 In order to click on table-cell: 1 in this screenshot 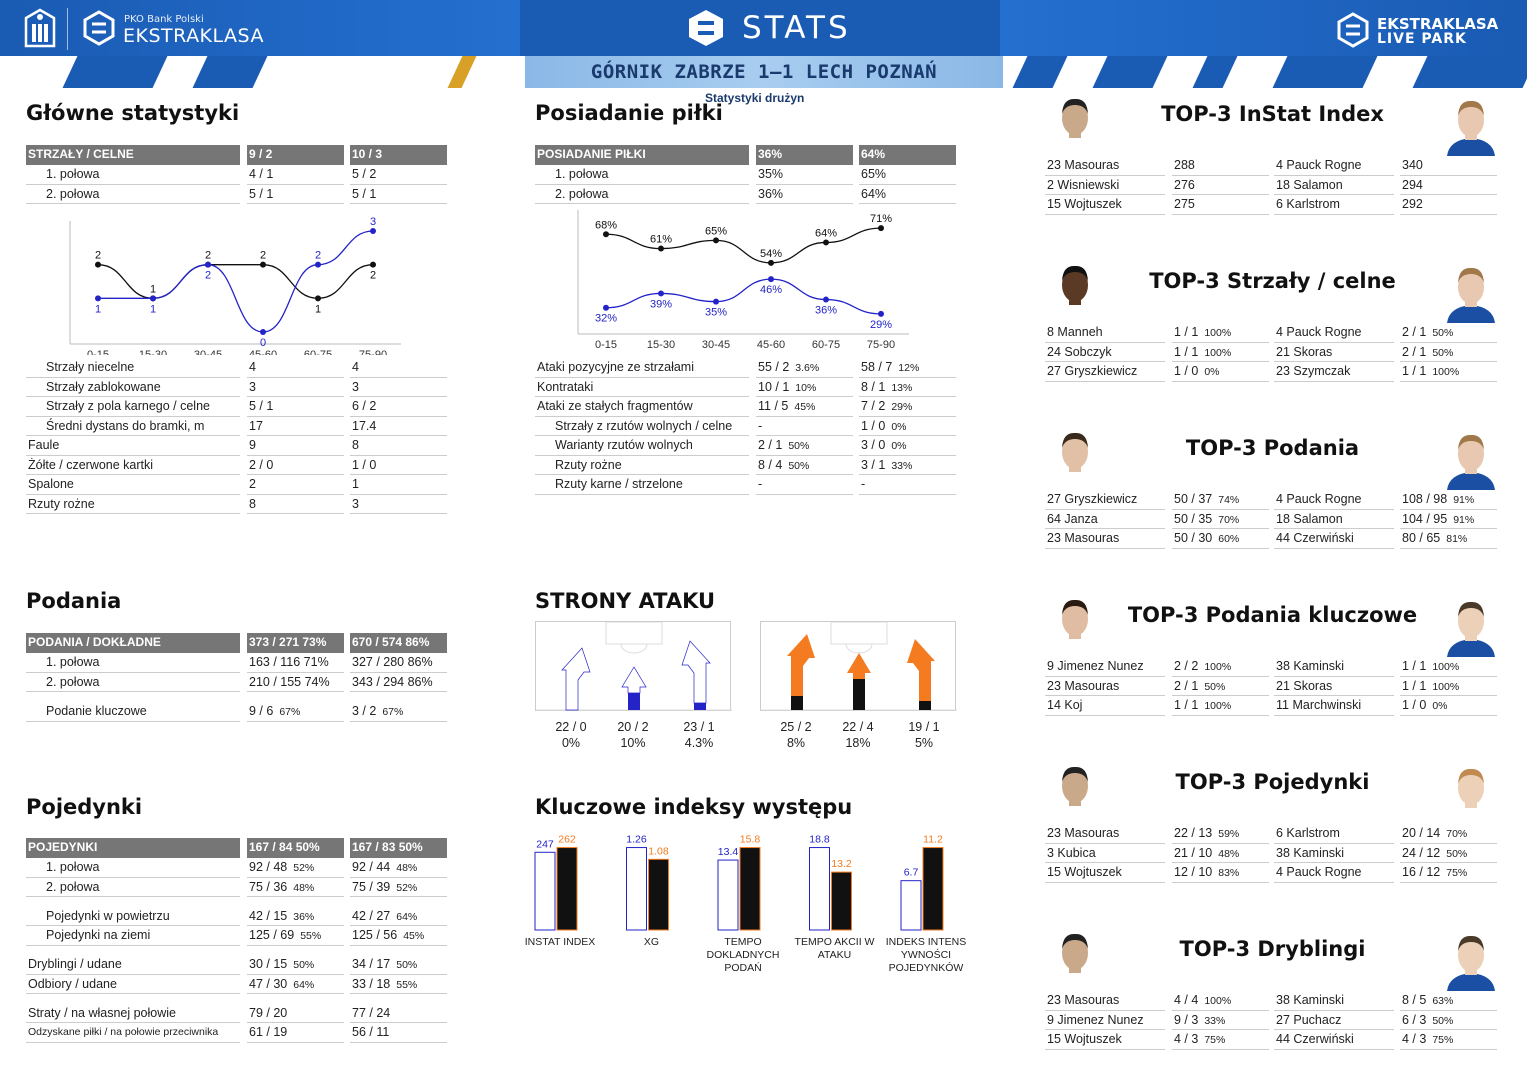, I will do `click(398, 485)`.